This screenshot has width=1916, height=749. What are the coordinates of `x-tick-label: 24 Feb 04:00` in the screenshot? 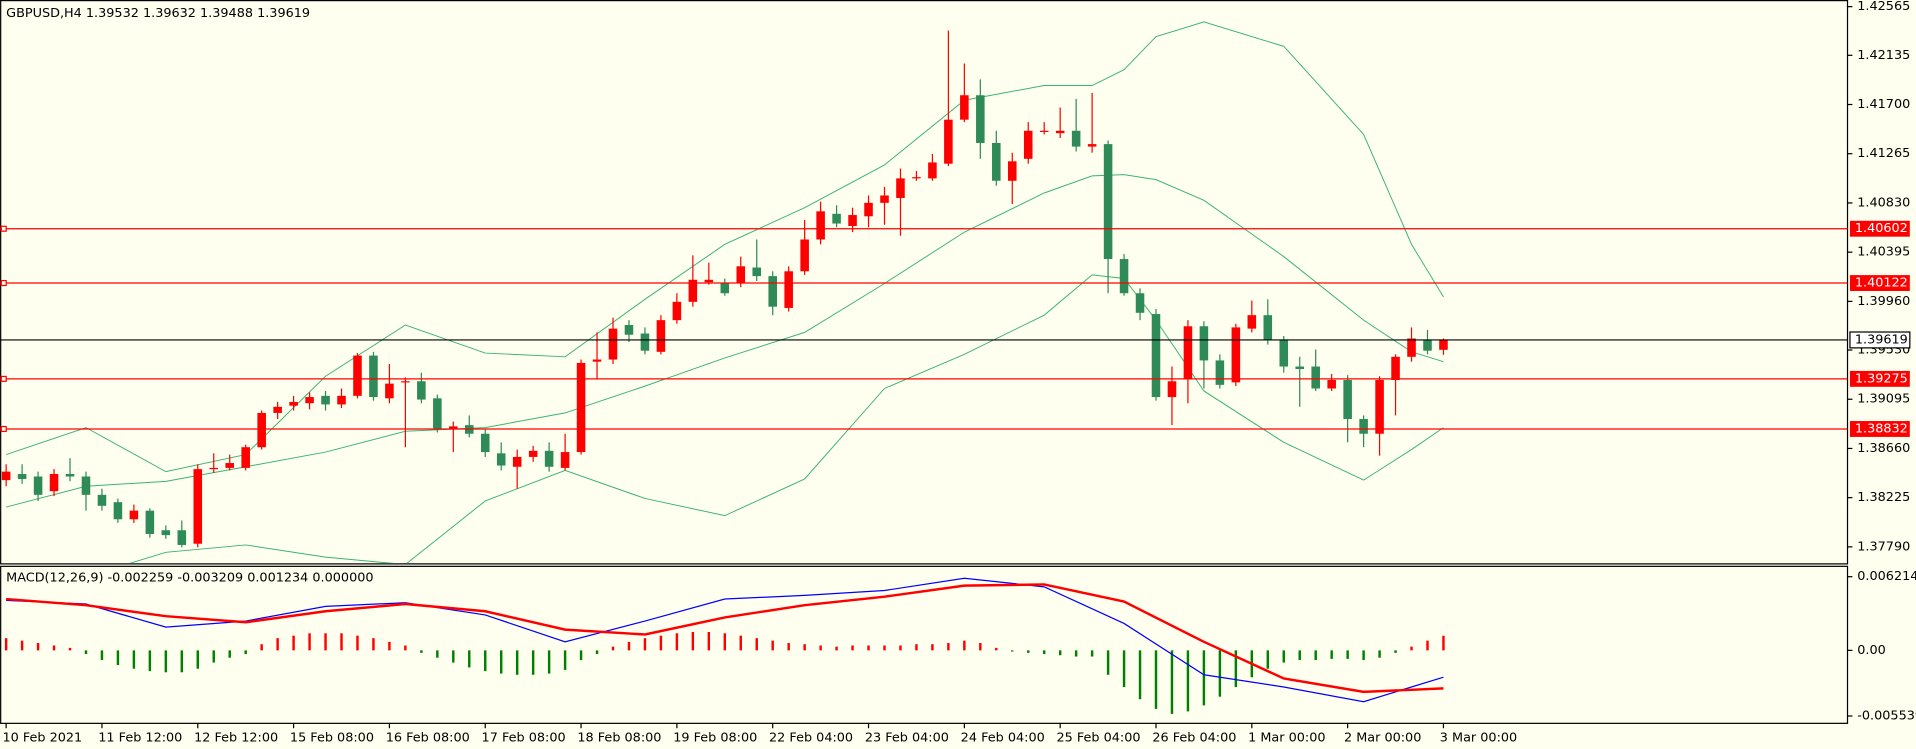 It's located at (1003, 738).